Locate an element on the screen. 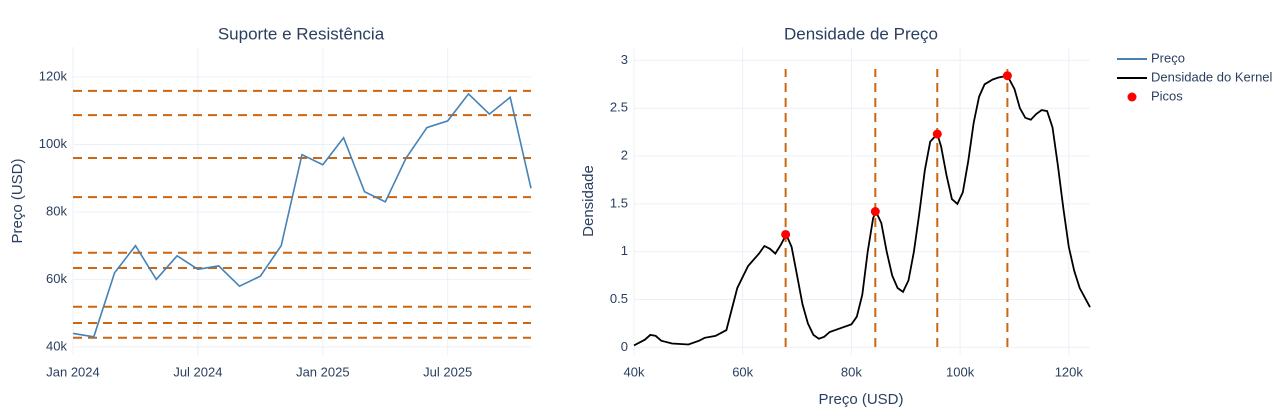 The image size is (1283, 416). y-tick-label: 100k is located at coordinates (53, 143).